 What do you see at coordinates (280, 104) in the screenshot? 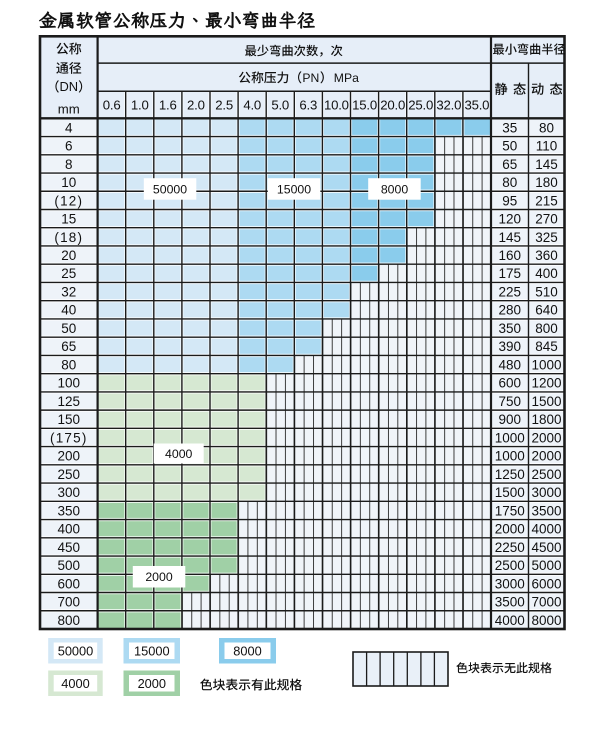
I see `svg-text: 5.0` at bounding box center [280, 104].